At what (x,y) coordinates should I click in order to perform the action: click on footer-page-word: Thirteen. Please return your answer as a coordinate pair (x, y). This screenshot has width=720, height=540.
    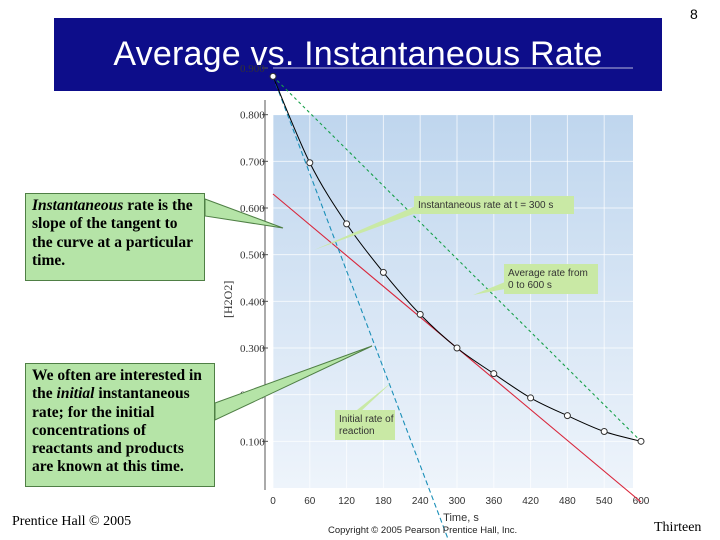
    Looking at the image, I should click on (678, 527).